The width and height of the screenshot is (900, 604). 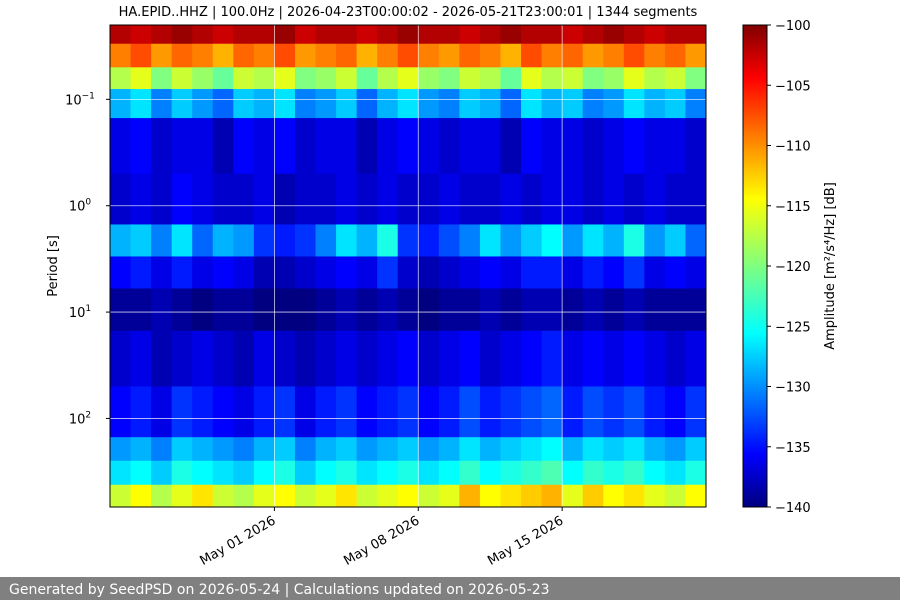 I want to click on y-tick-base: 10, so click(x=73, y=100).